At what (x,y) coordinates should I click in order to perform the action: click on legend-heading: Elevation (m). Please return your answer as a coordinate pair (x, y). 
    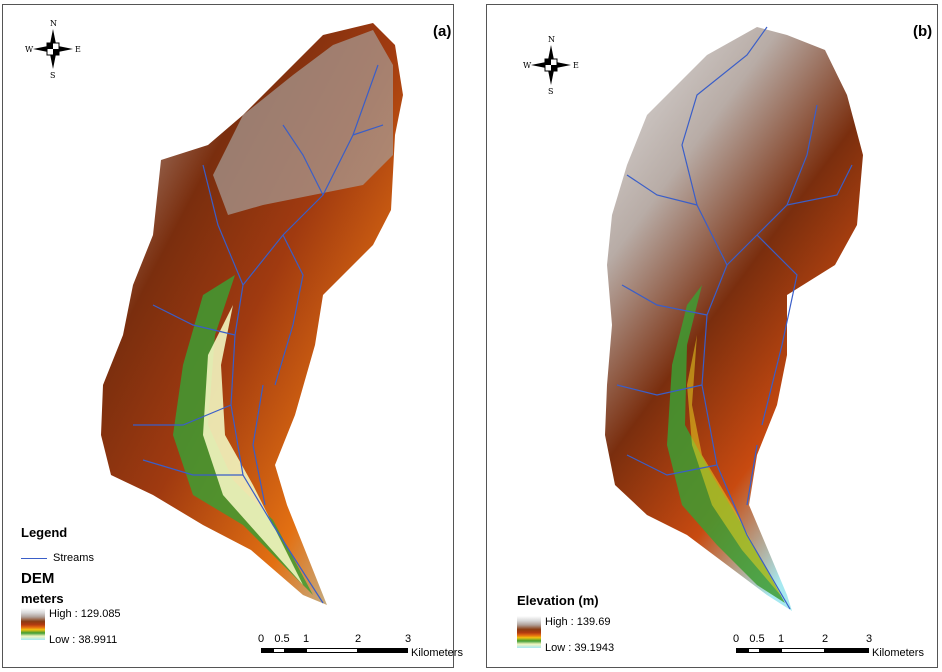
    Looking at the image, I should click on (558, 600).